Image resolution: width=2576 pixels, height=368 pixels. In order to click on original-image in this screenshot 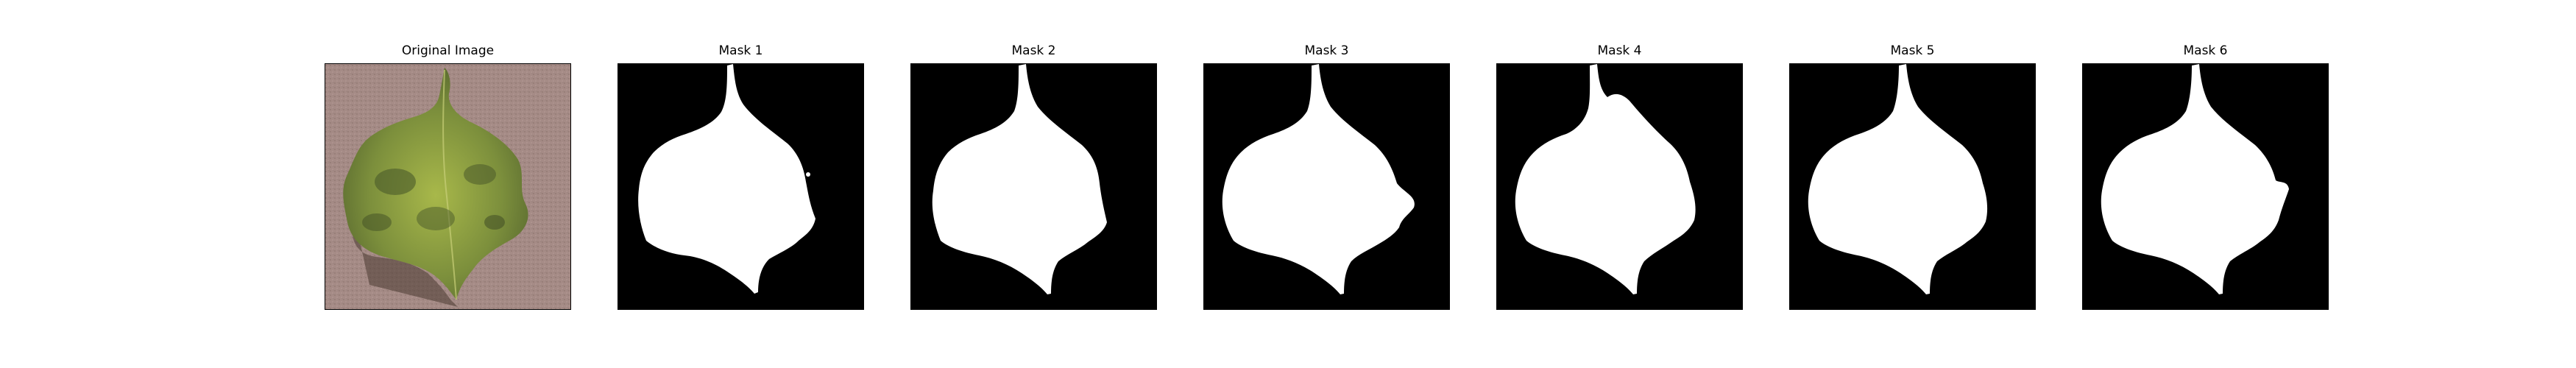, I will do `click(448, 186)`.